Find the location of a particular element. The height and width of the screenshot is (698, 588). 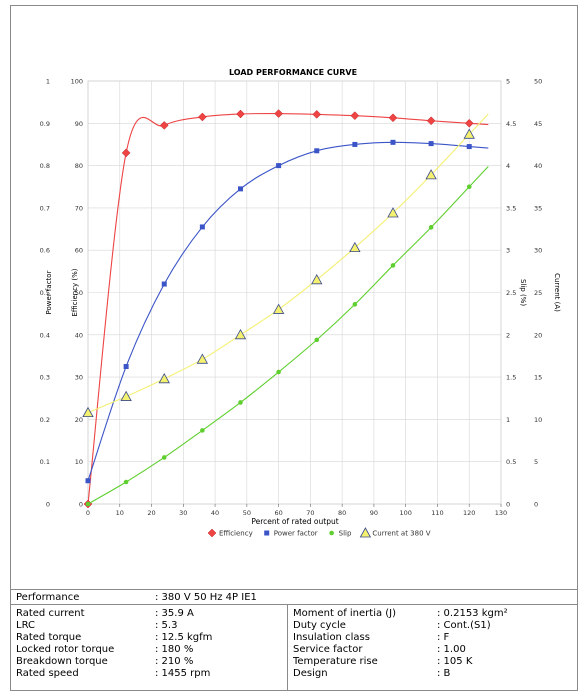

y-tick-label: 100 is located at coordinates (77, 82).